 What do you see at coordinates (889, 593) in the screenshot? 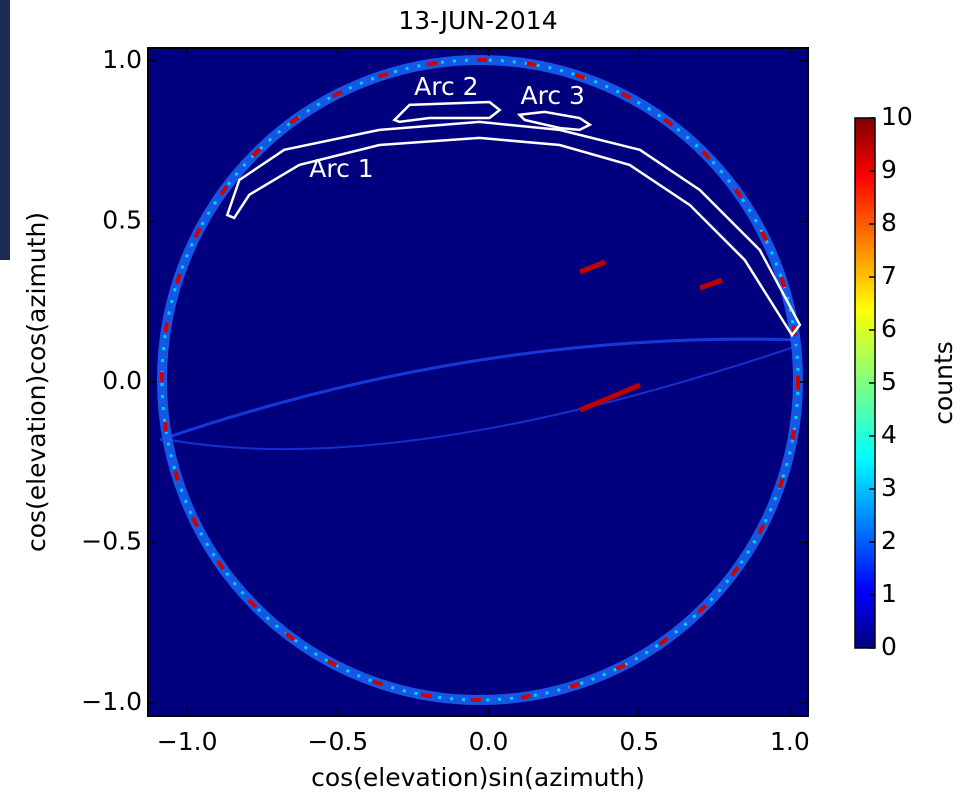
I see `colorbar-tick-label: 1` at bounding box center [889, 593].